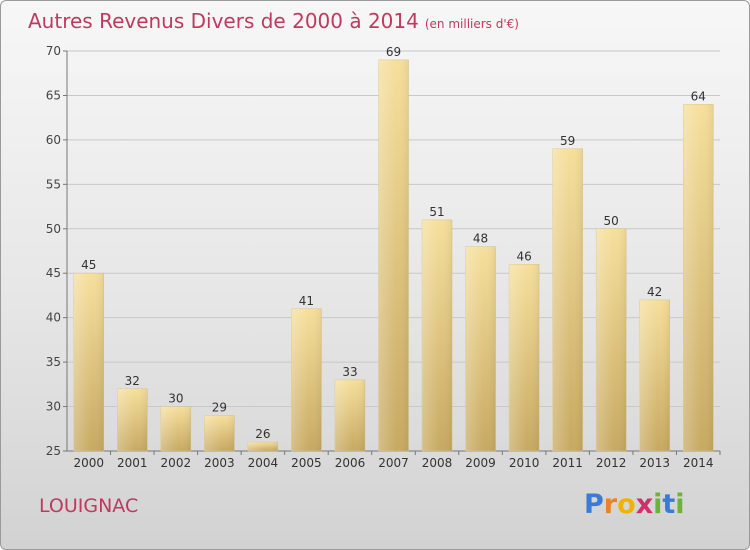  What do you see at coordinates (306, 463) in the screenshot?
I see `x-tick-label: 2005` at bounding box center [306, 463].